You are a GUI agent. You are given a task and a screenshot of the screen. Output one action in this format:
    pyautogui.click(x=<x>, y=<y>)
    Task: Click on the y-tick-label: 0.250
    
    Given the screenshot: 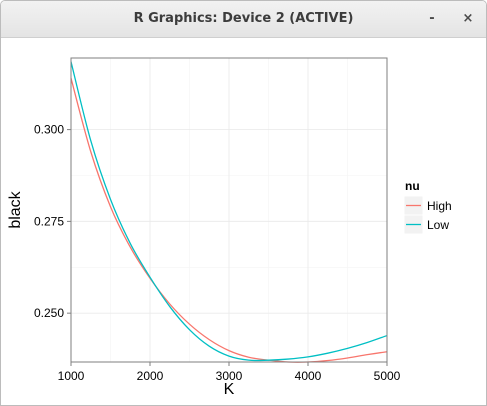 What is the action you would take?
    pyautogui.click(x=49, y=313)
    